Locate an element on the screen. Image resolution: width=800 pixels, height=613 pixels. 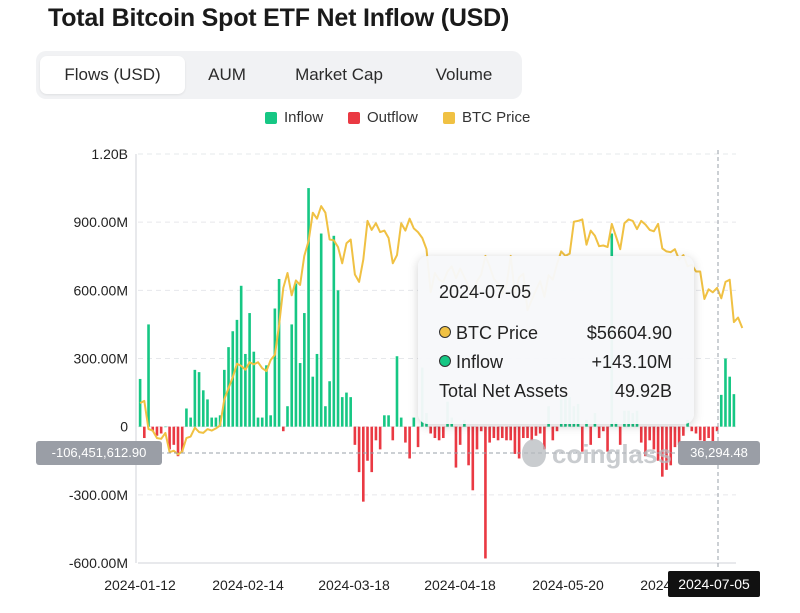
legend-swatch-outflow is located at coordinates (354, 118).